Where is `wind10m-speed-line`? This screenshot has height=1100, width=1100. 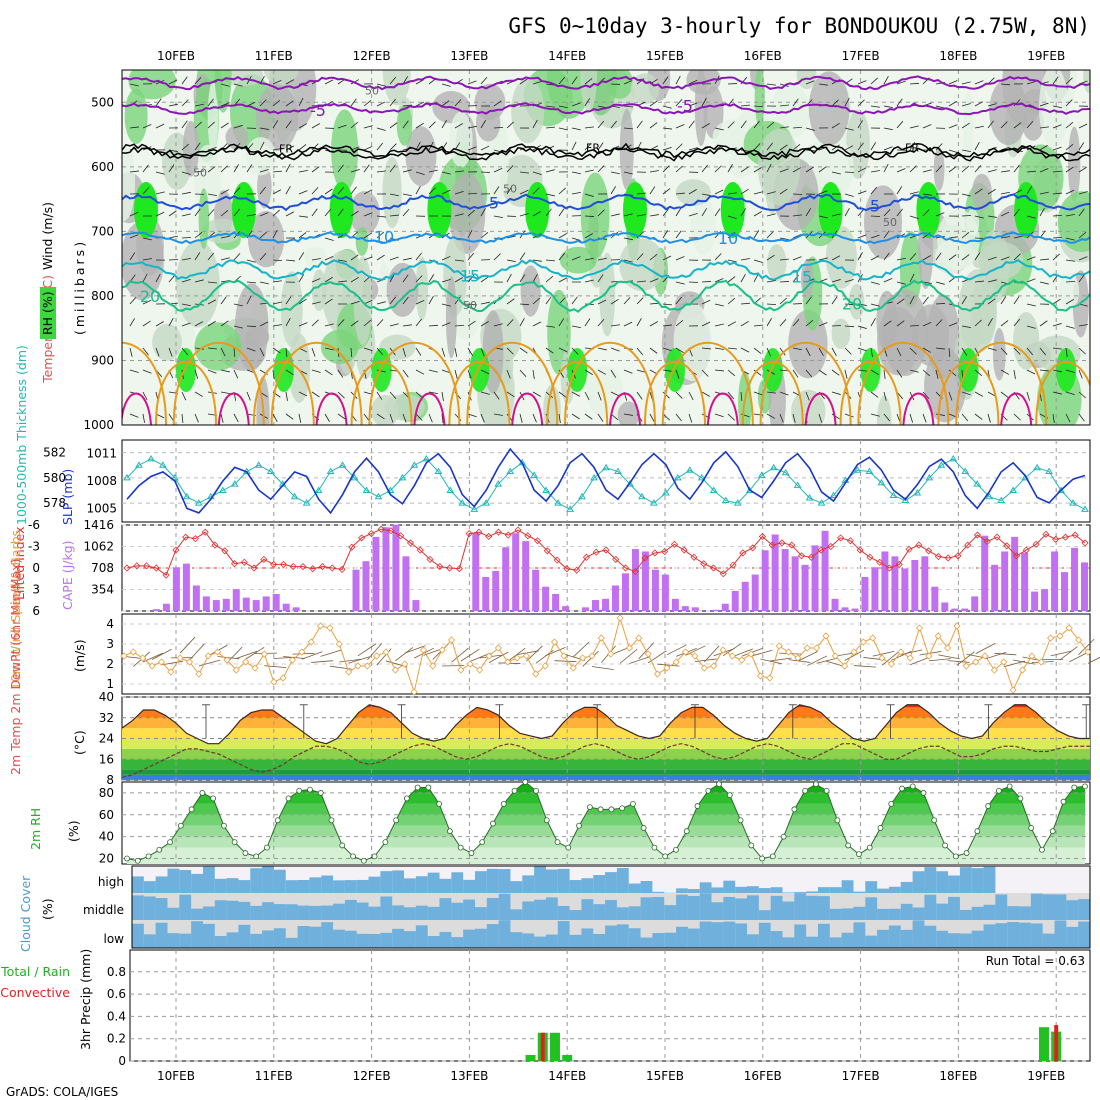 wind10m-speed-line is located at coordinates (606, 655).